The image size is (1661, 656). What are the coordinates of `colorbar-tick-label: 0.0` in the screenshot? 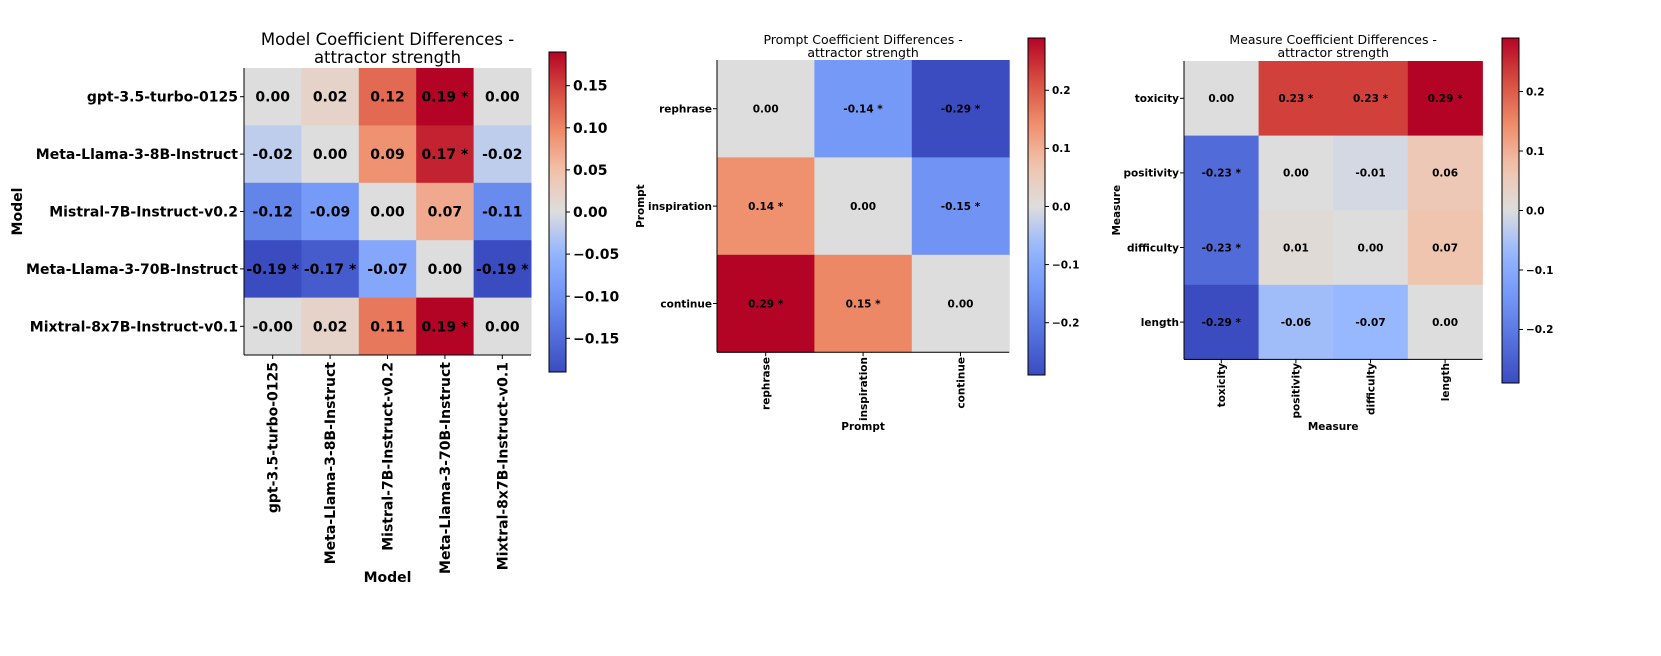 It's located at (1061, 207).